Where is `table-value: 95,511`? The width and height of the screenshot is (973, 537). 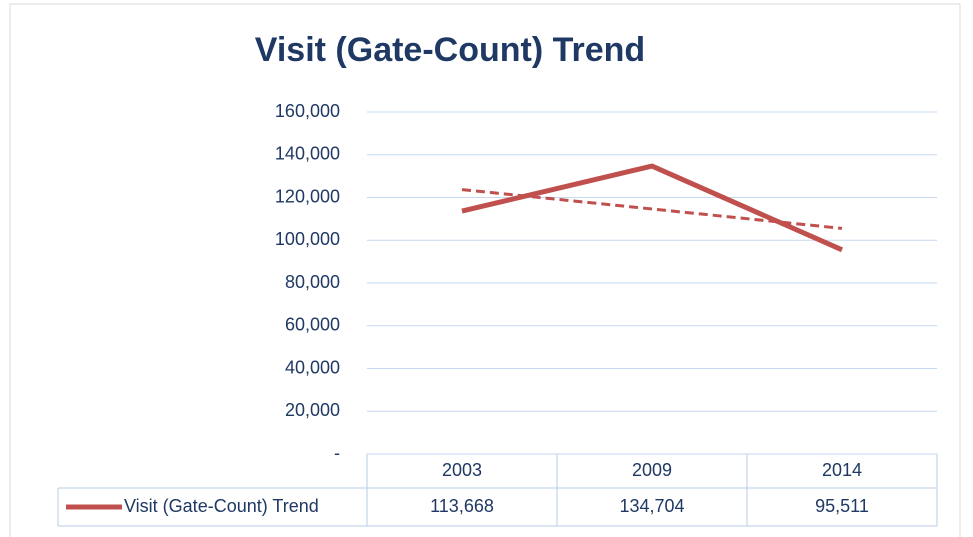
table-value: 95,511 is located at coordinates (842, 506).